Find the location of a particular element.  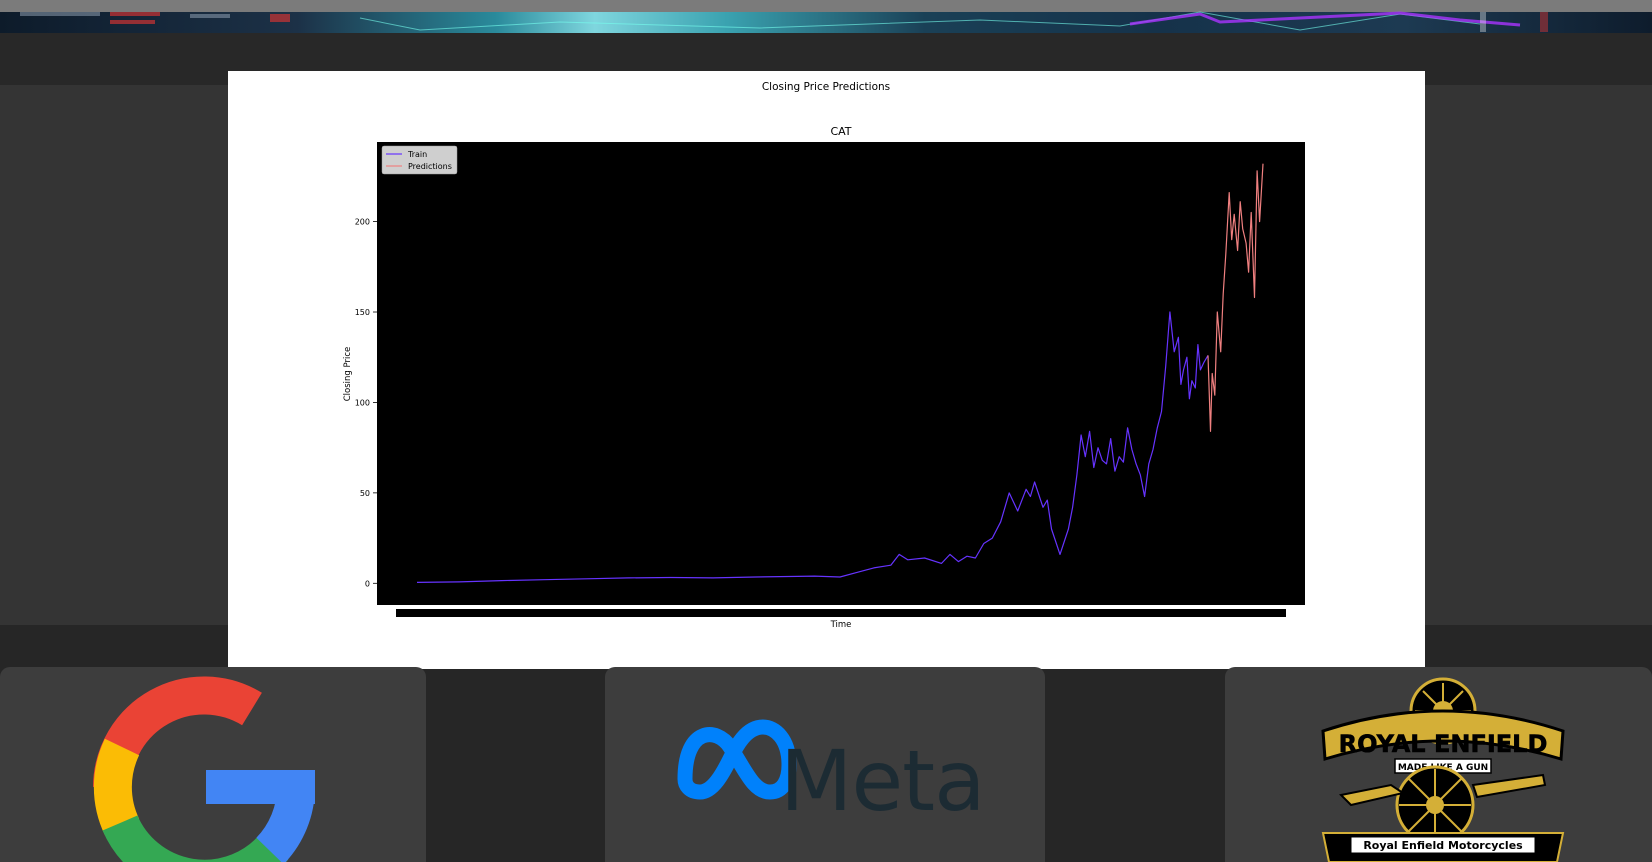

legend-label-train: Train is located at coordinates (417, 154).